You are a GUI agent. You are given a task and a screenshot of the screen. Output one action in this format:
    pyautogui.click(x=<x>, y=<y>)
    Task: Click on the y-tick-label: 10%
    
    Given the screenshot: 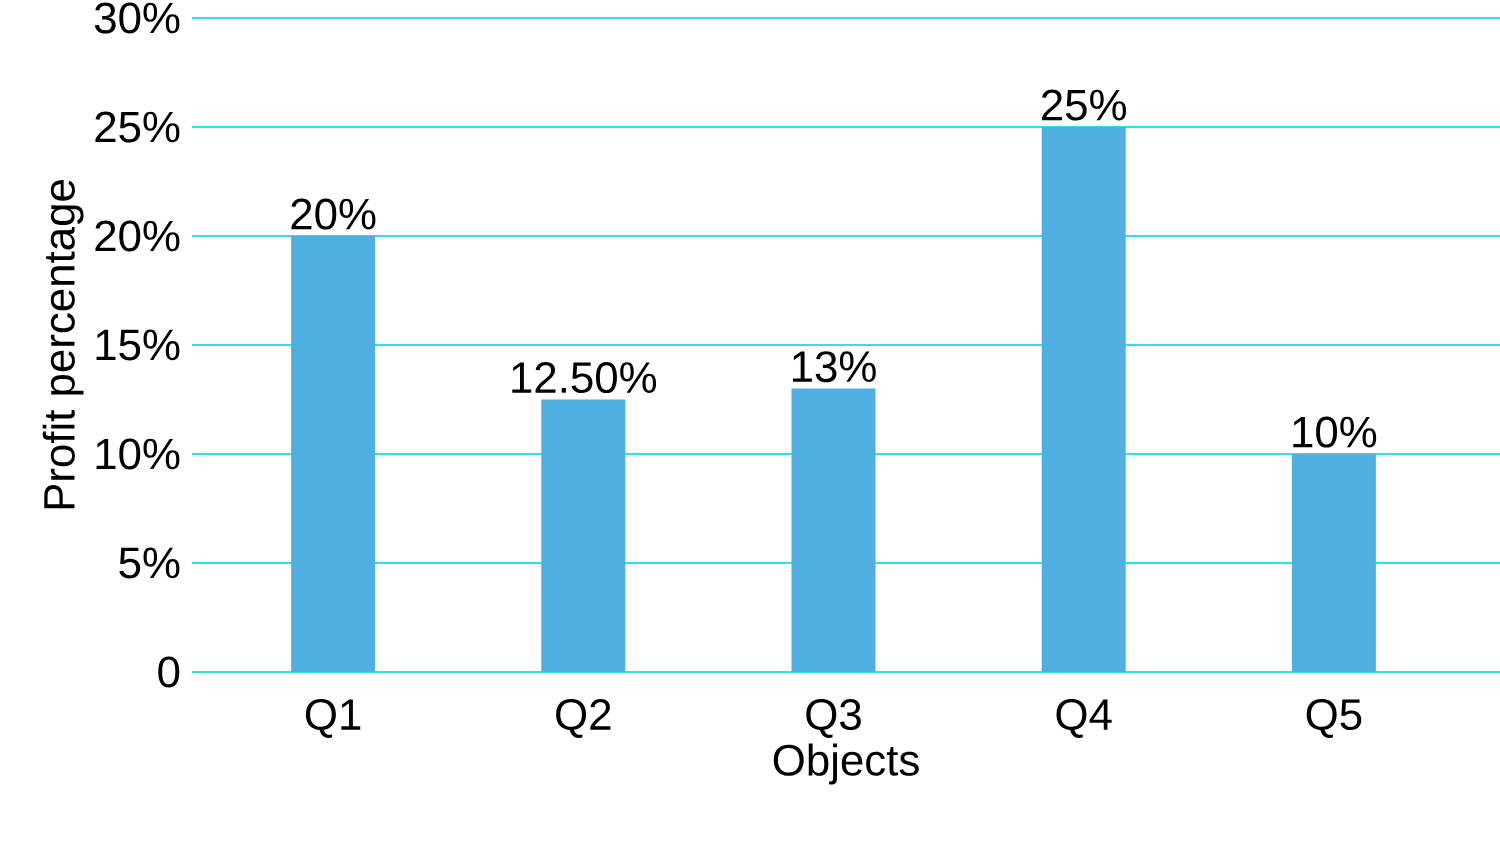 What is the action you would take?
    pyautogui.click(x=138, y=454)
    